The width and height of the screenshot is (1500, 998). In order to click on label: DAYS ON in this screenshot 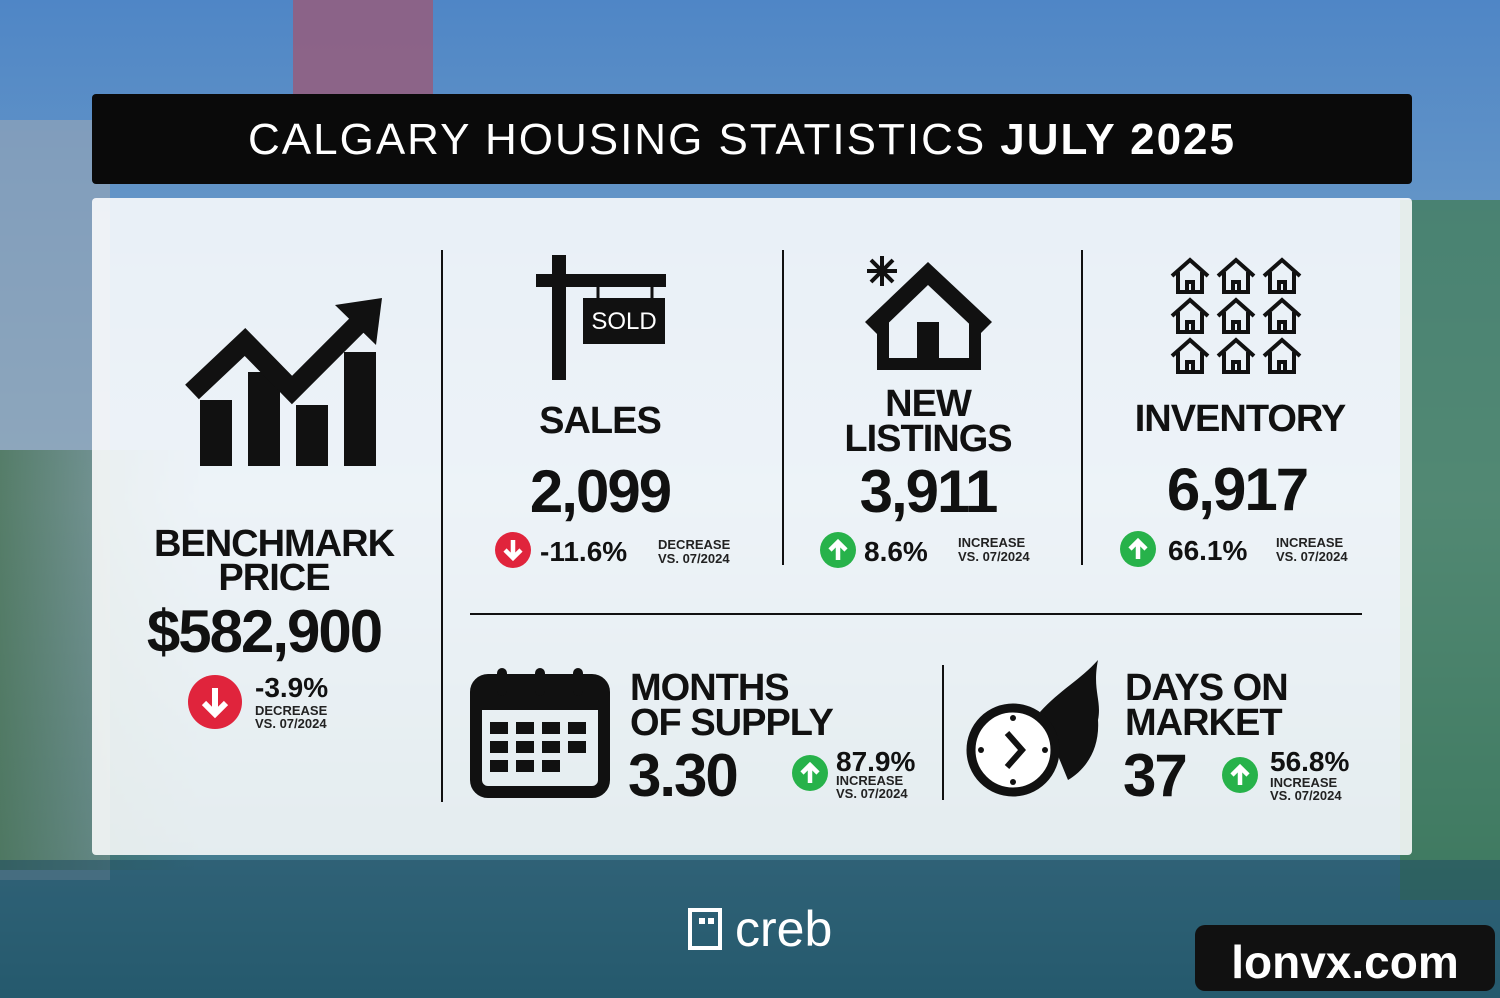, I will do `click(1206, 688)`.